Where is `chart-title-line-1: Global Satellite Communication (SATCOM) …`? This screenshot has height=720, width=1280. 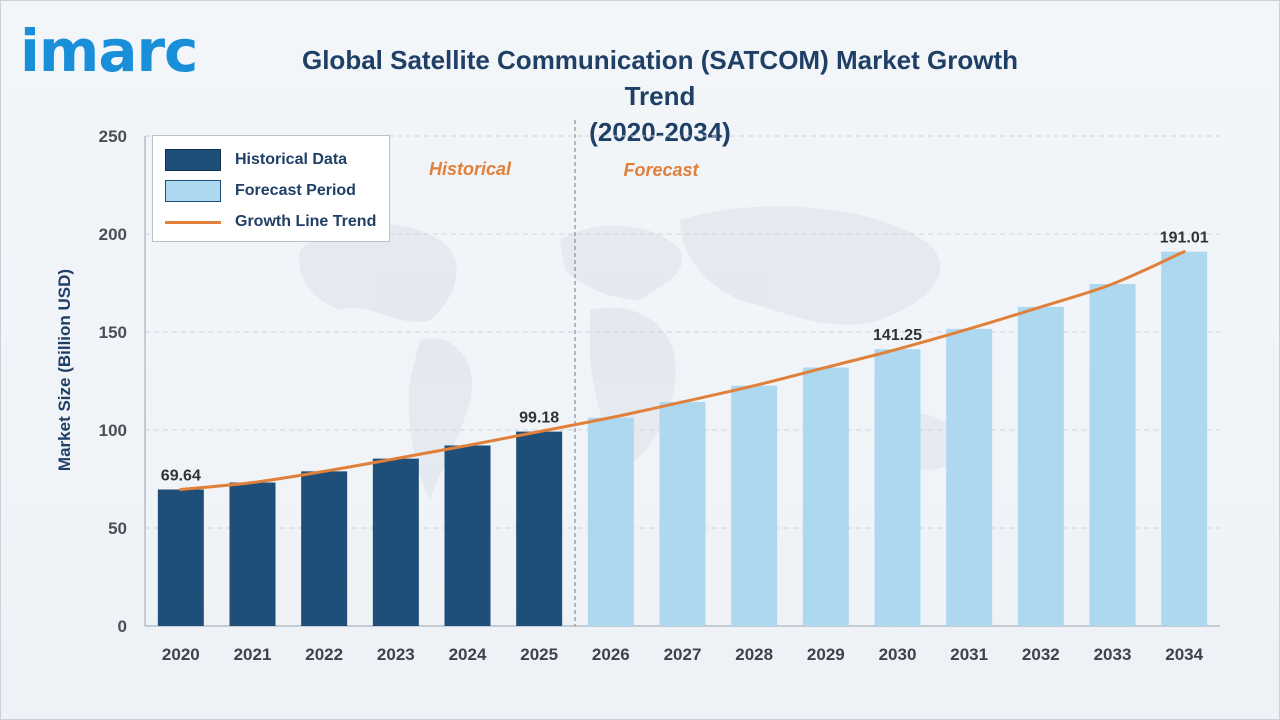 chart-title-line-1: Global Satellite Communication (SATCOM) … is located at coordinates (659, 78).